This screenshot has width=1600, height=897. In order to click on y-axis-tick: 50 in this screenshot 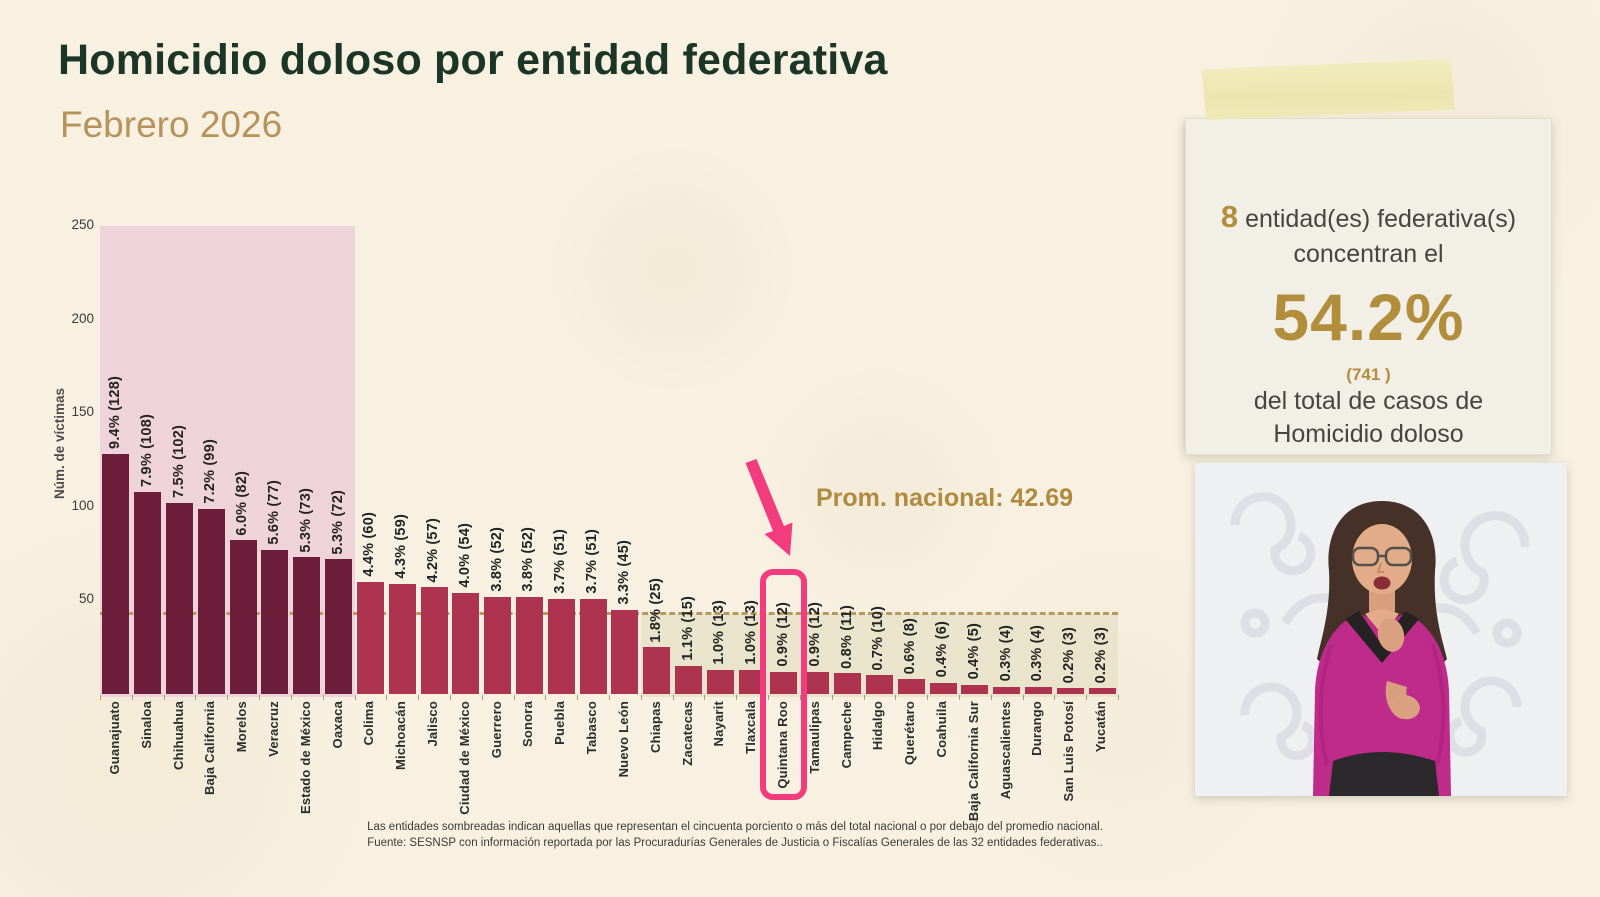, I will do `click(86, 599)`.